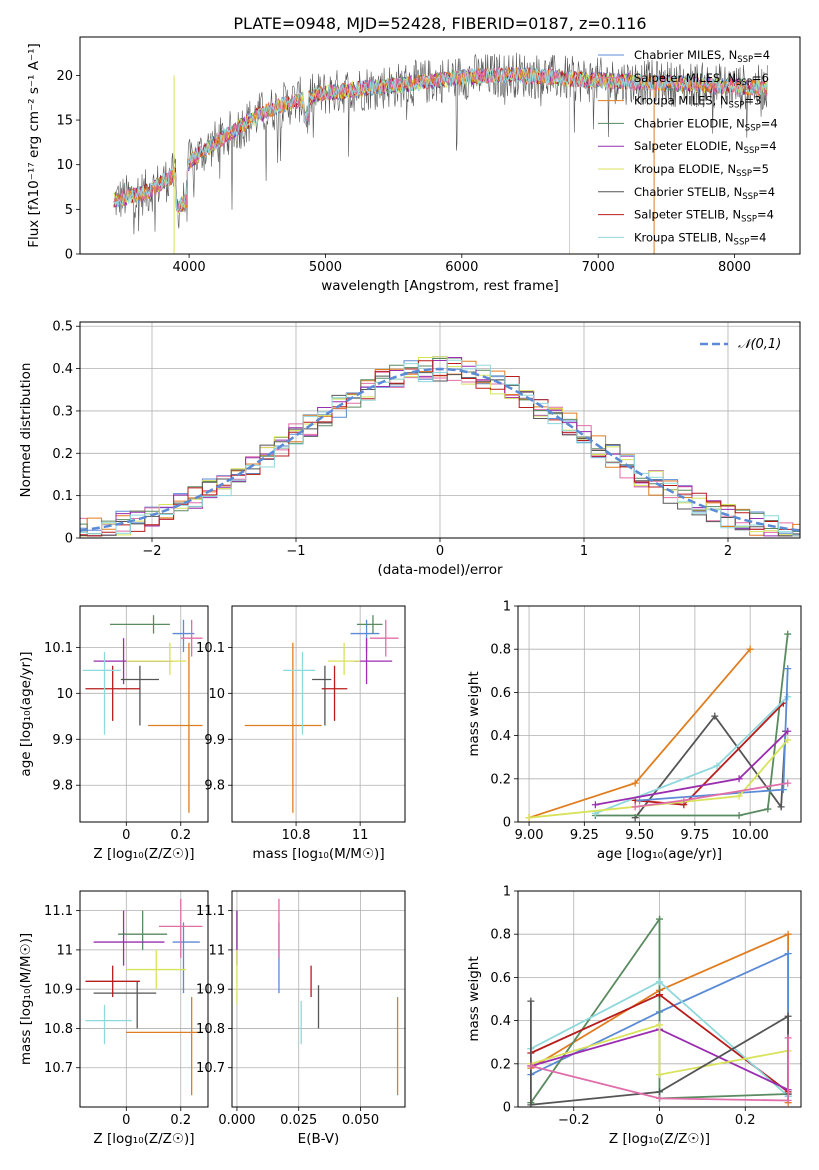 The width and height of the screenshot is (819, 1170). I want to click on x-tick-label: 9.00, so click(529, 835).